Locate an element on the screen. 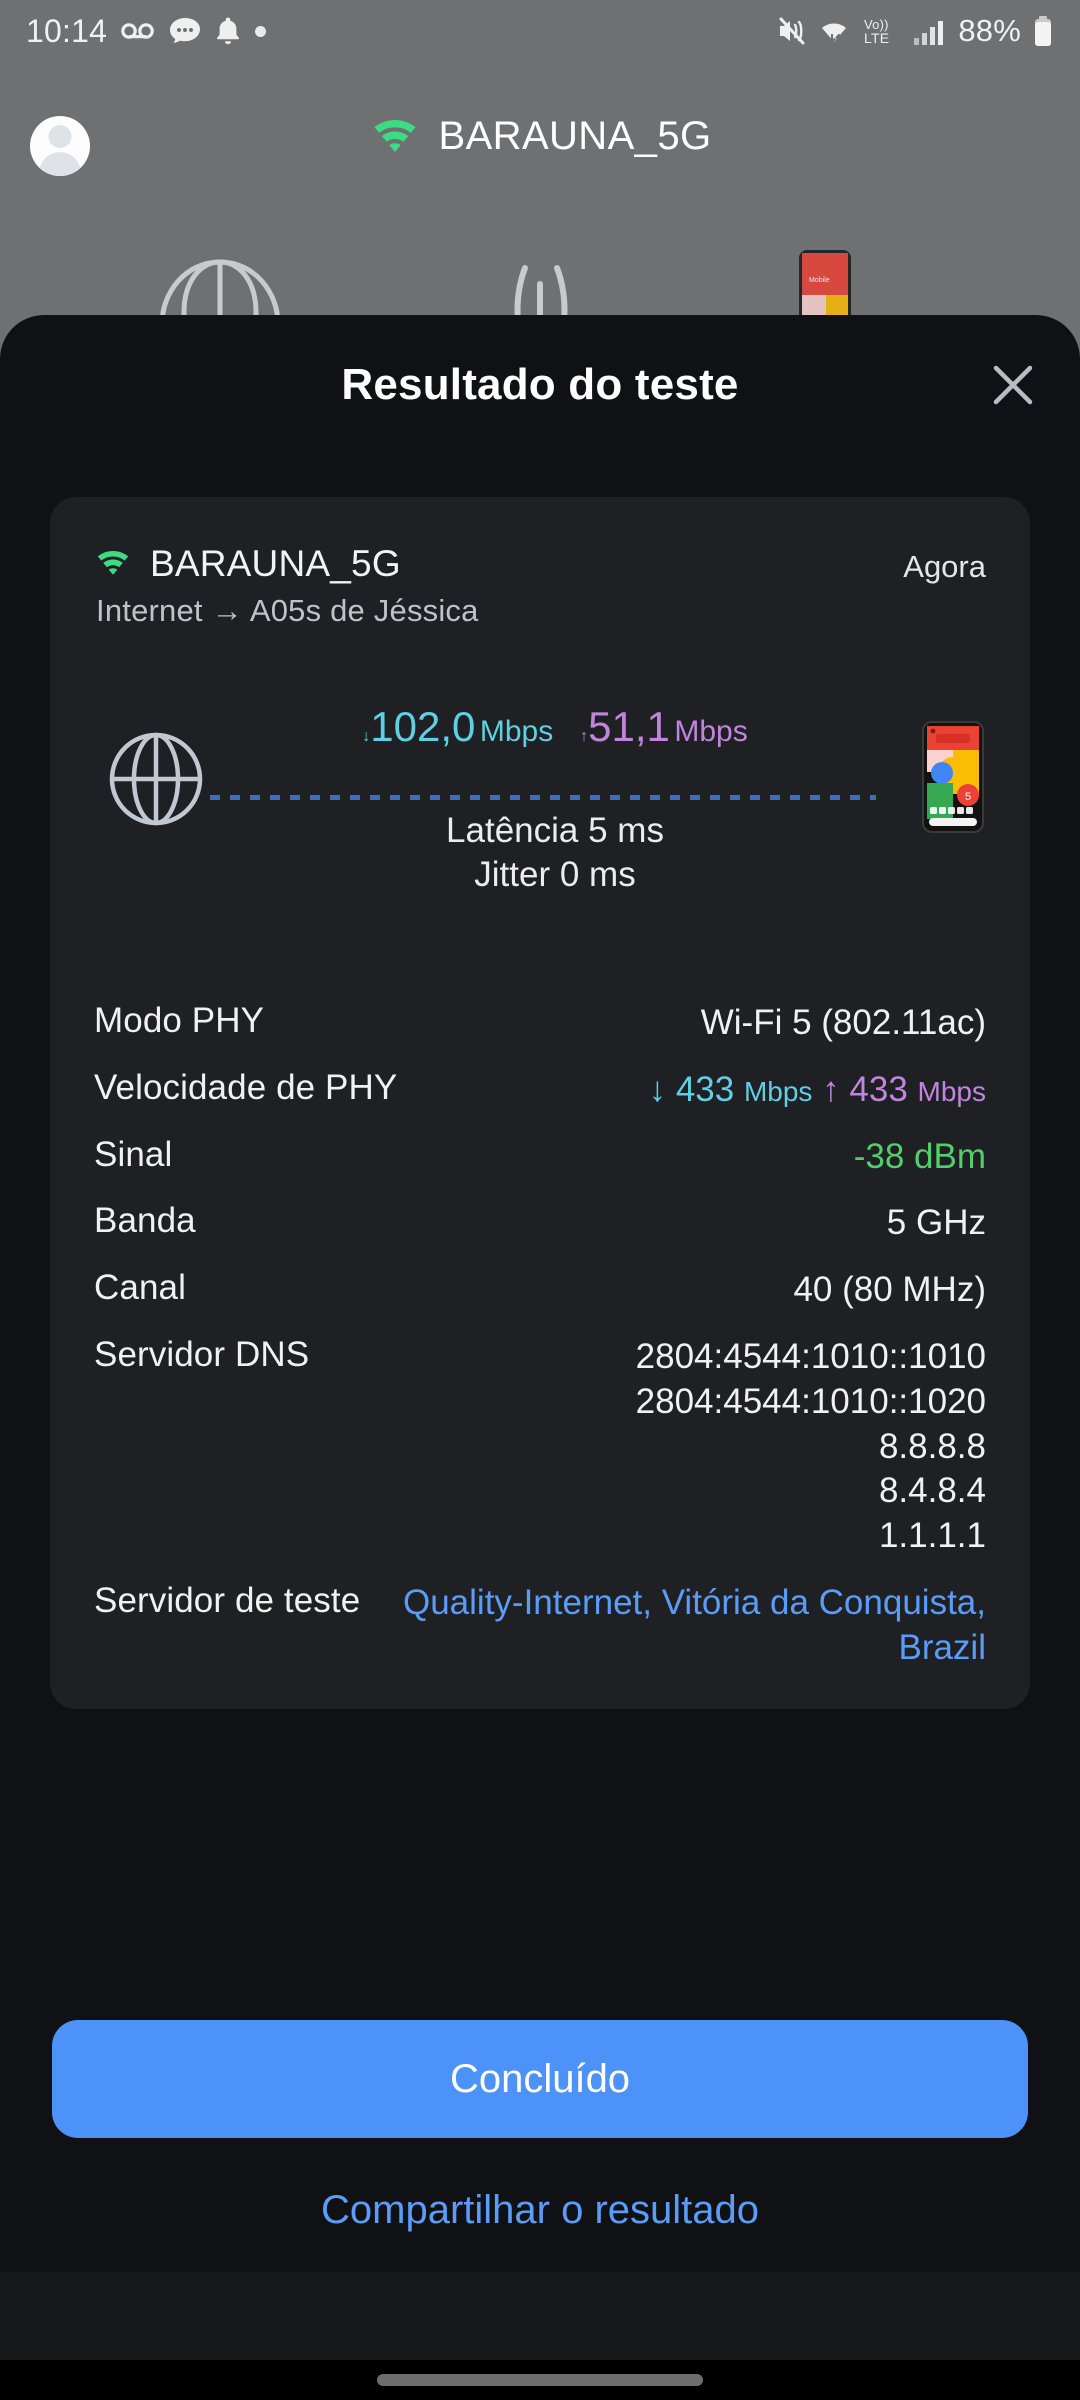  phy-upload-unit: Mbps is located at coordinates (951, 1091).